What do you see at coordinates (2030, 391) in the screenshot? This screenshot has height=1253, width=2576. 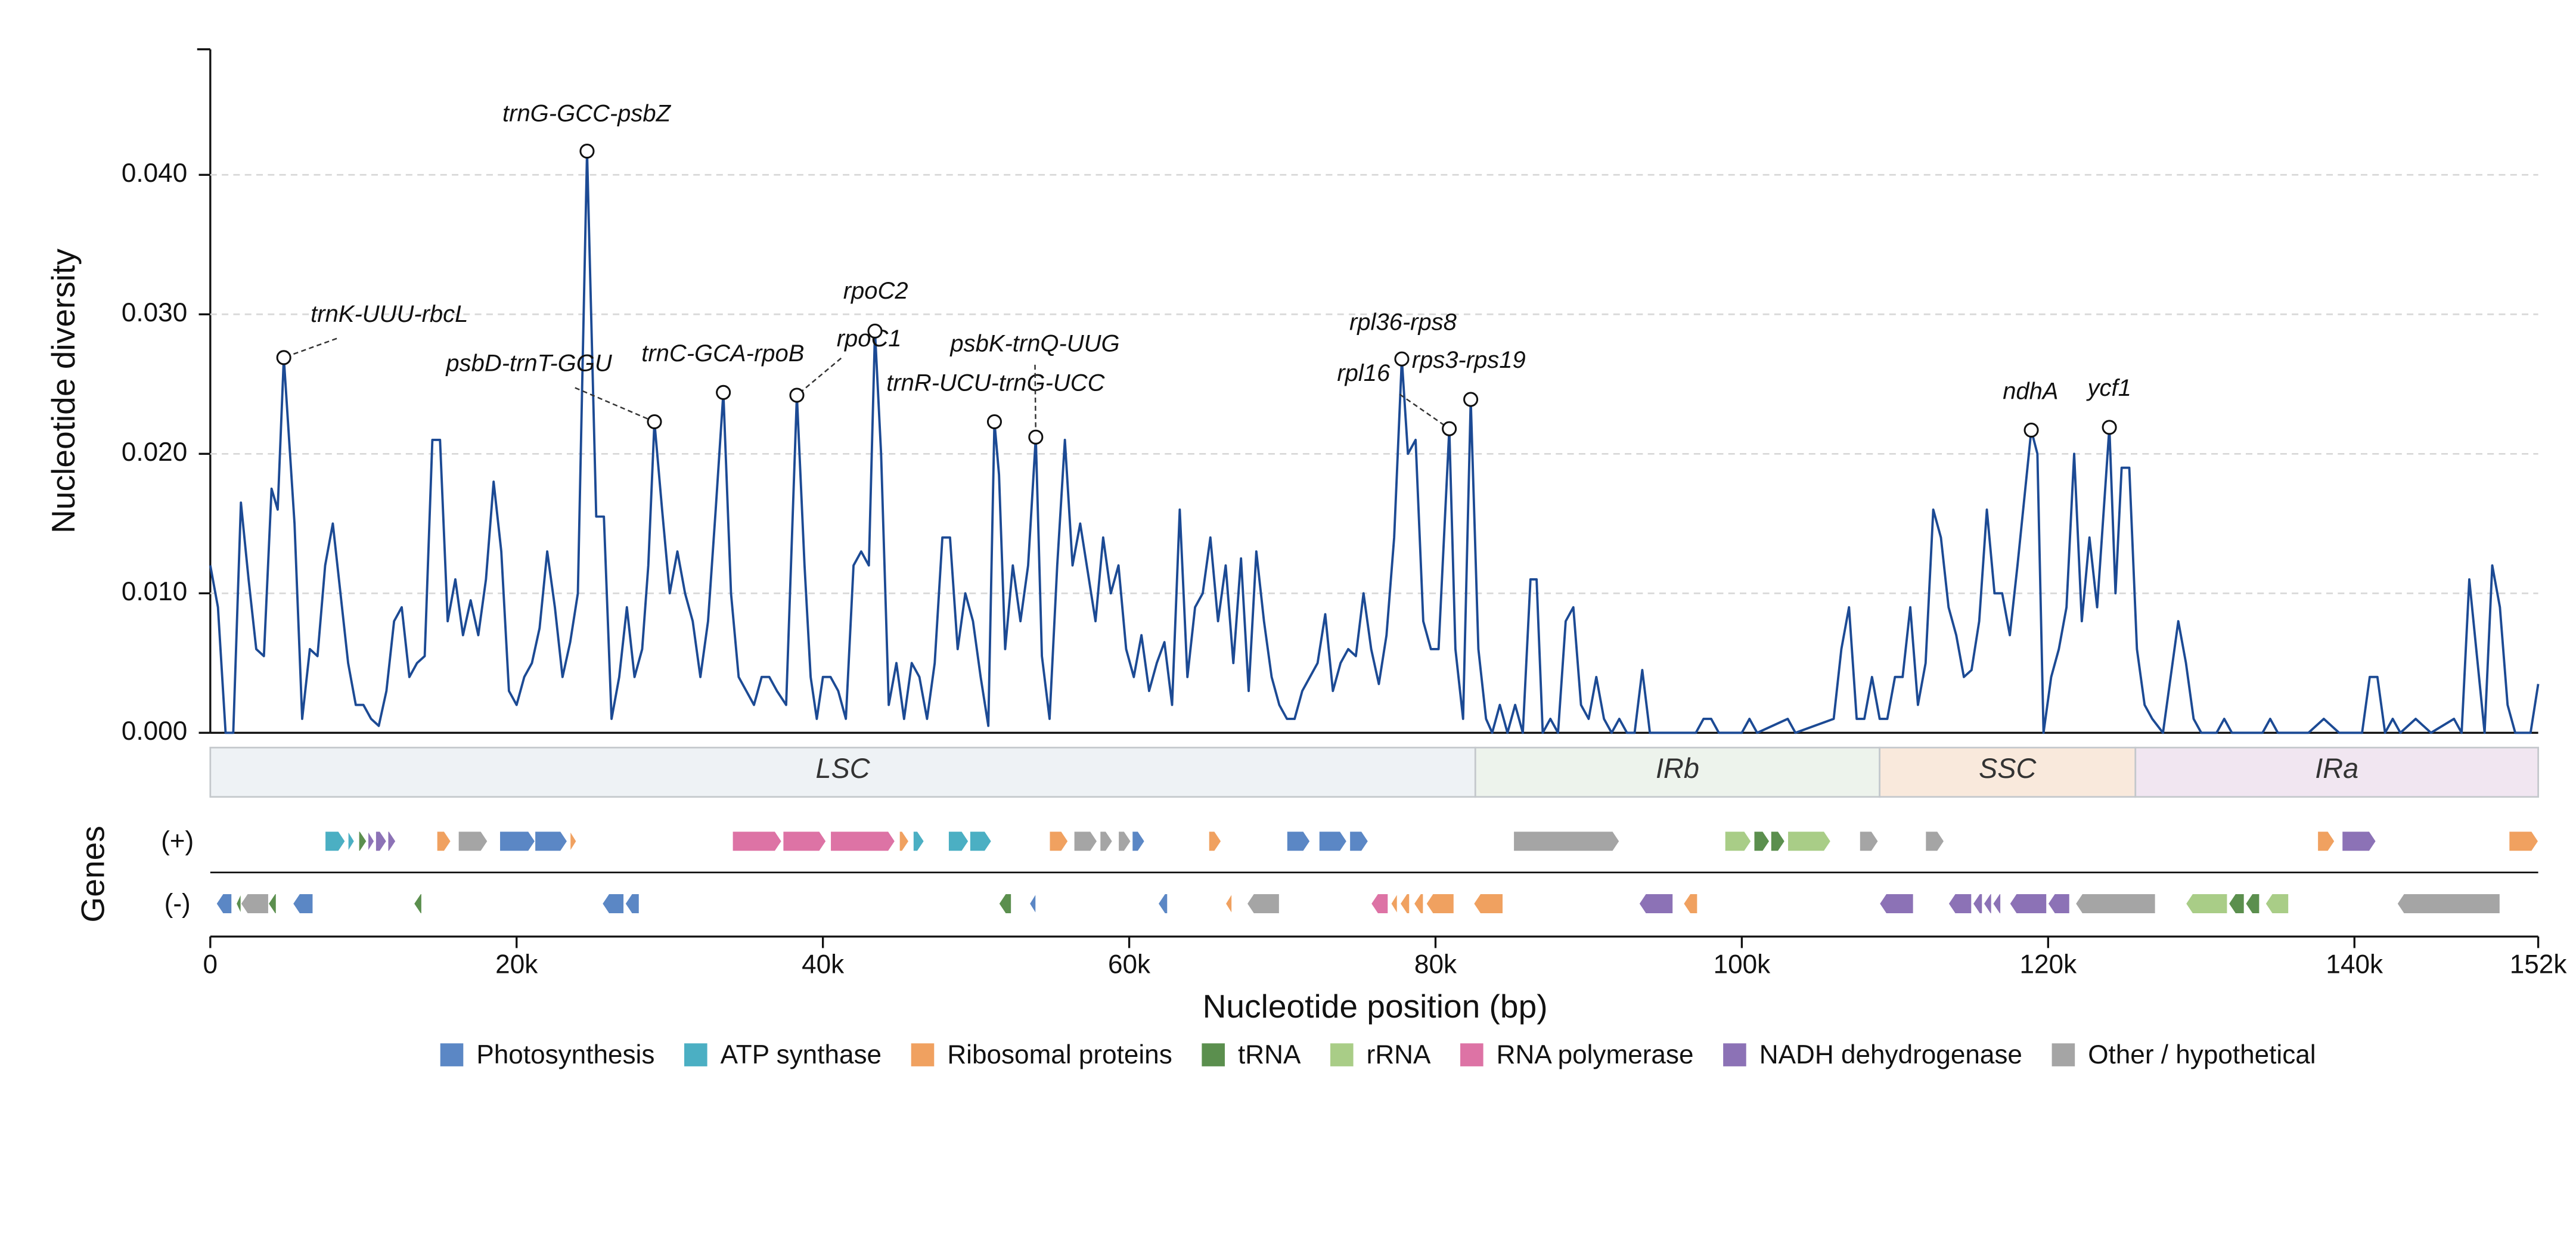 I see `peak-label: ndhA` at bounding box center [2030, 391].